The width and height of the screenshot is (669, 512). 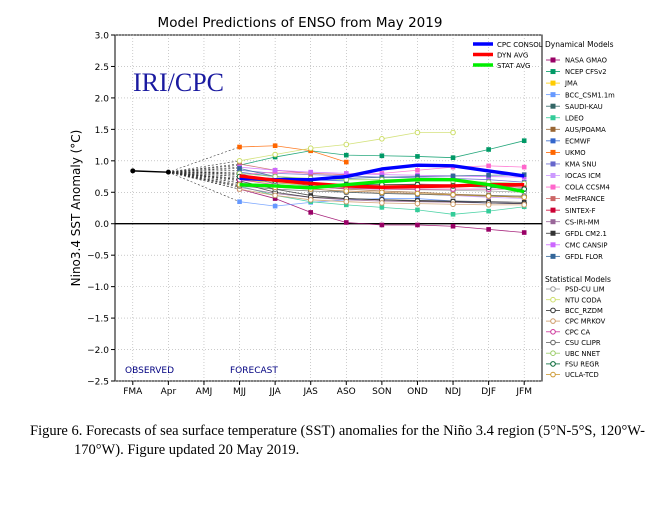 What do you see at coordinates (583, 343) in the screenshot?
I see `legend-label: CSU CLIPR` at bounding box center [583, 343].